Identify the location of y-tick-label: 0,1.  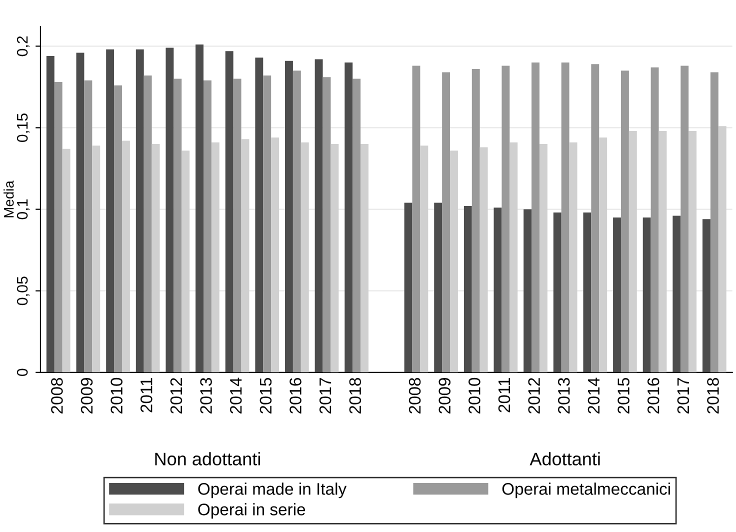
(23, 209).